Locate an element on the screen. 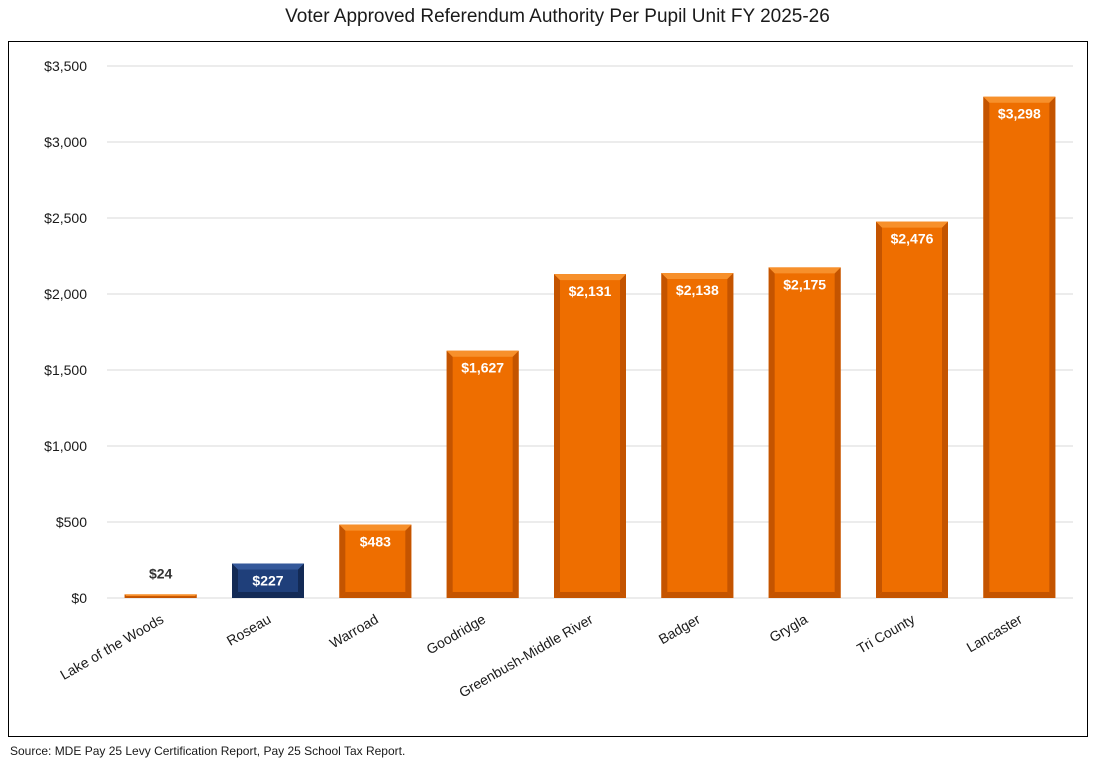 The image size is (1115, 762). x-tick-label: Lancaster is located at coordinates (995, 633).